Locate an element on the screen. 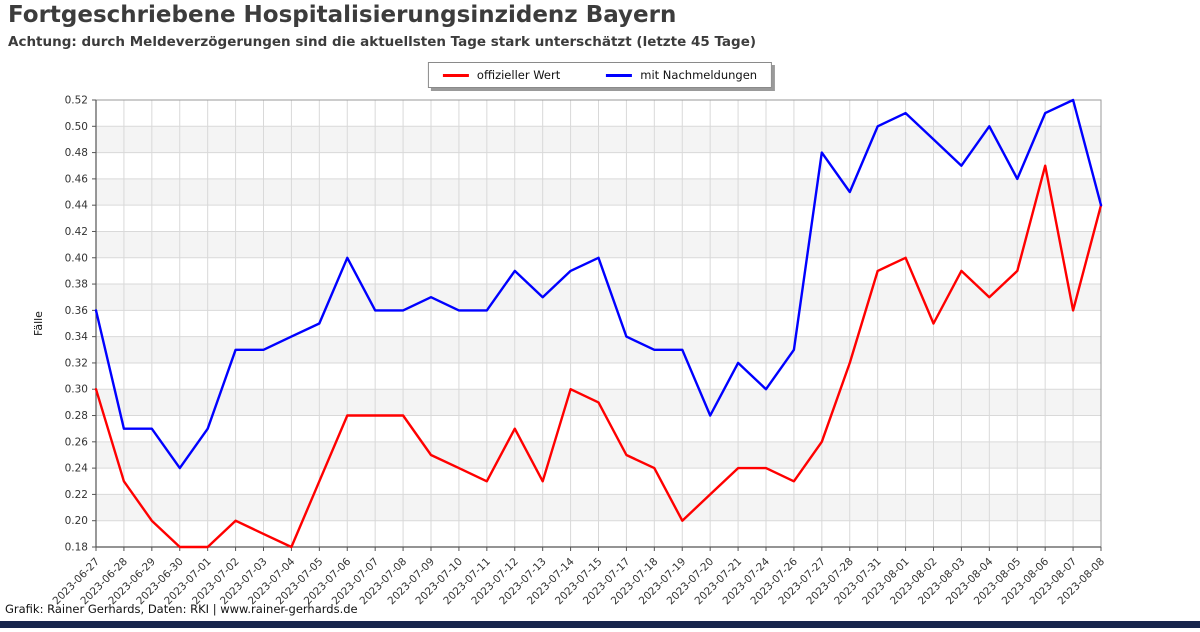 This screenshot has width=1200, height=632. svg-text: 0.38 is located at coordinates (76, 285).